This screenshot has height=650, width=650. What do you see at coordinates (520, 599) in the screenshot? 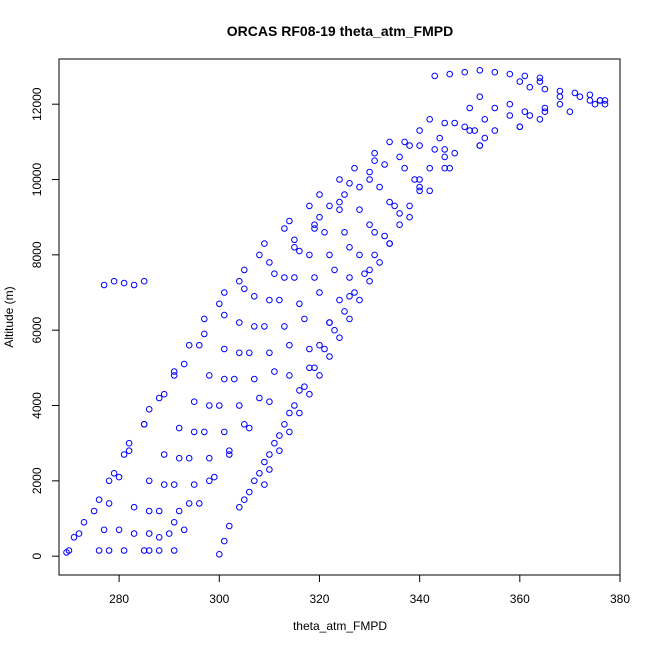
I see `x-tick-label: 360` at bounding box center [520, 599].